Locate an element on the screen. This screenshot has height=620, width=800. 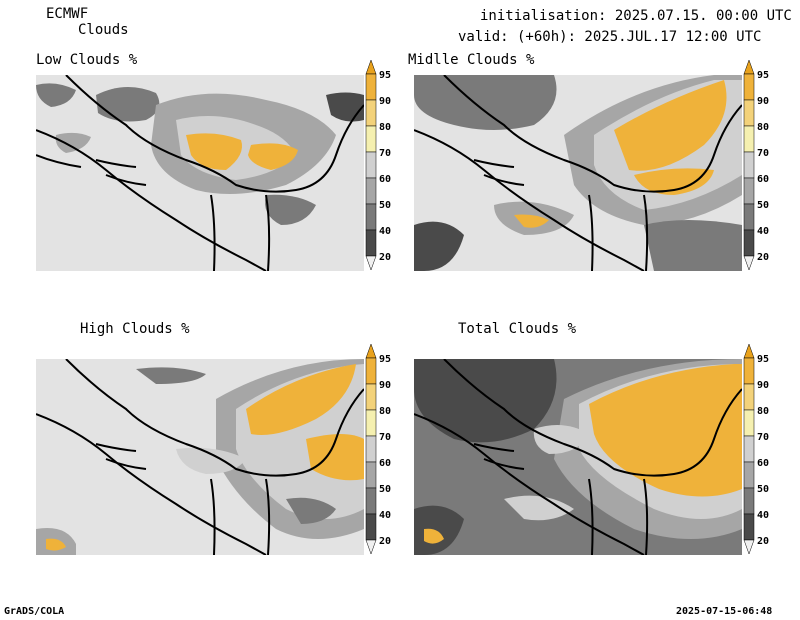
panel-title-high: High Clouds % is located at coordinates (135, 329).